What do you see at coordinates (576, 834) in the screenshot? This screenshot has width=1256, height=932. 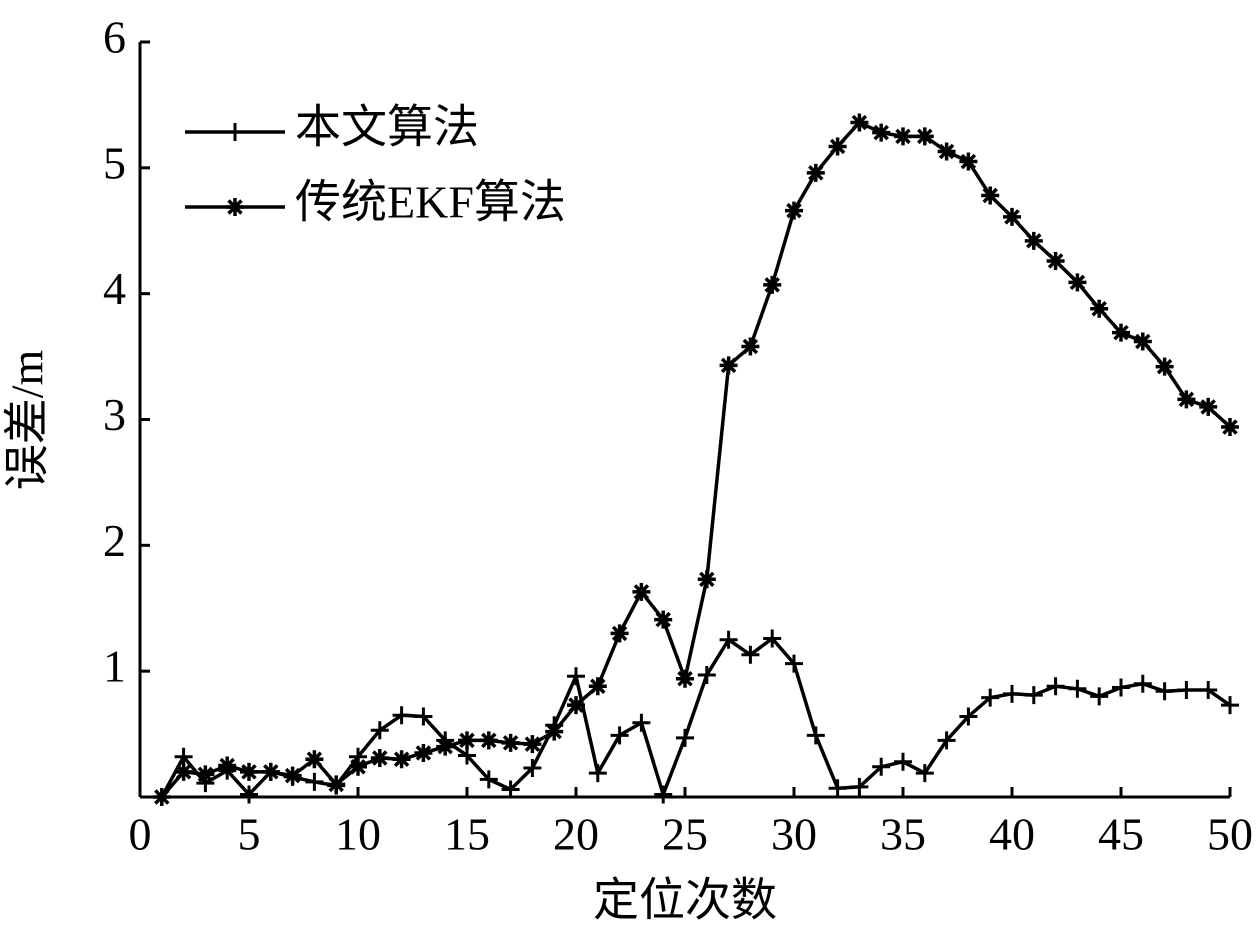 I see `x-tick-label: 20` at bounding box center [576, 834].